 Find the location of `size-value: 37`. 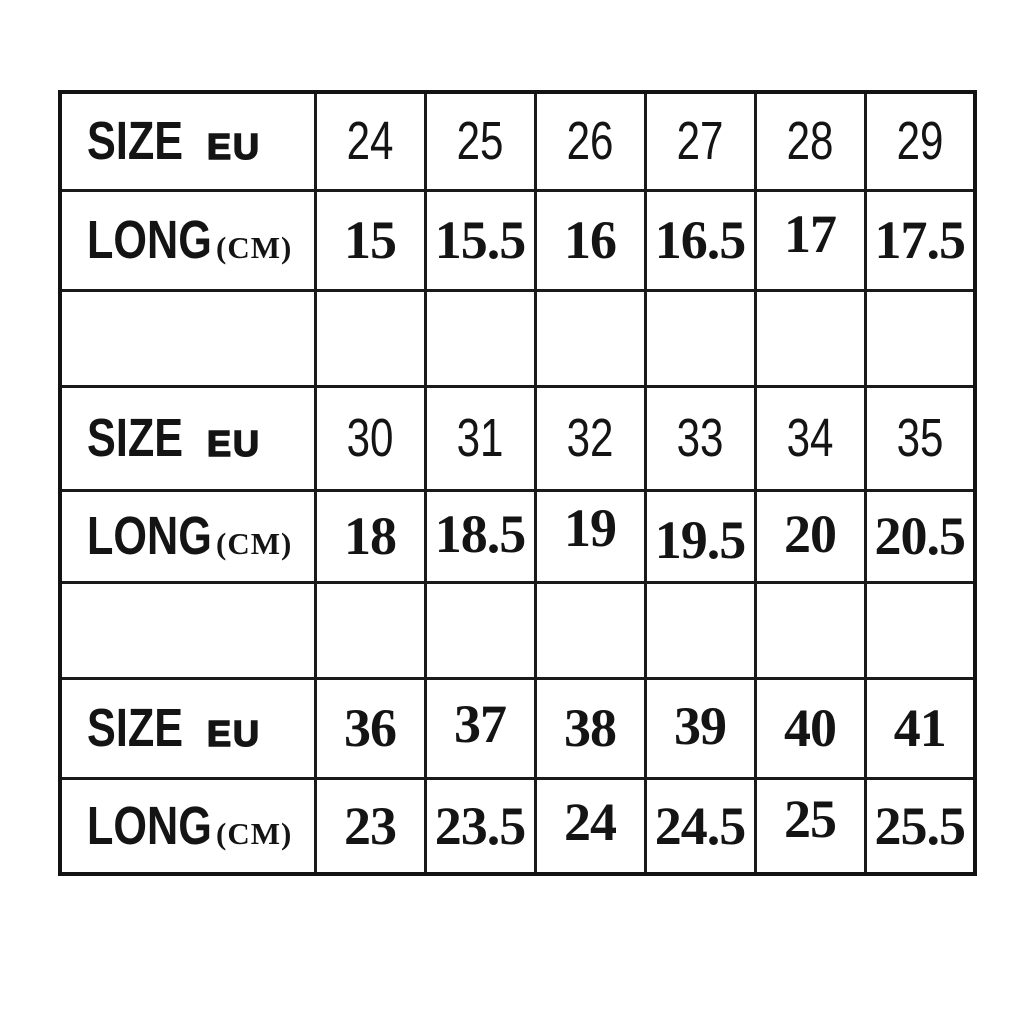

size-value: 37 is located at coordinates (480, 724).